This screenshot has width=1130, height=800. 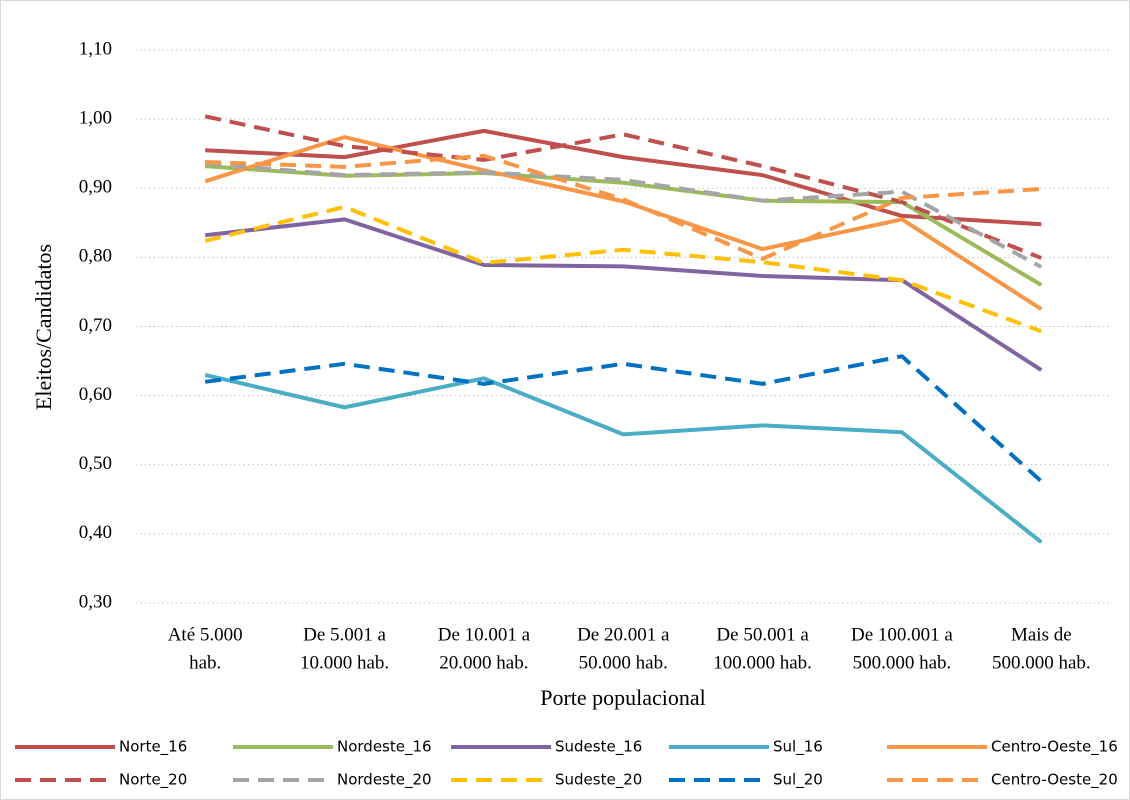 What do you see at coordinates (598, 780) in the screenshot?
I see `legend-label: Sudeste_20` at bounding box center [598, 780].